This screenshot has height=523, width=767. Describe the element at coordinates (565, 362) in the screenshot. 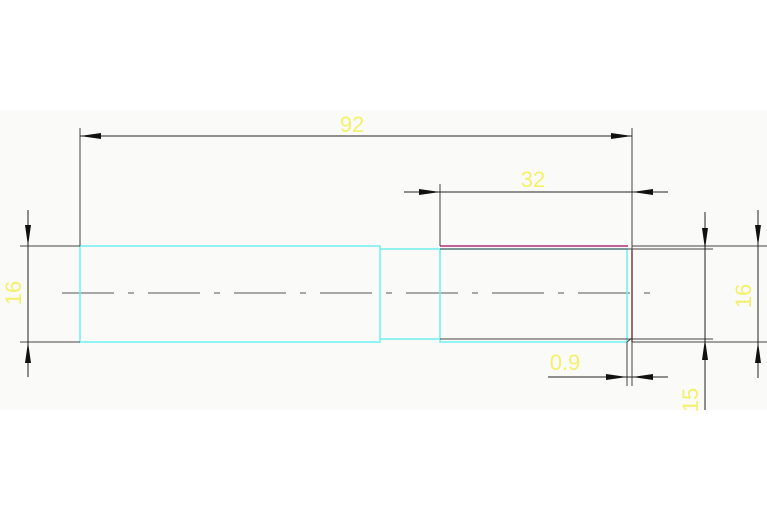

I see `dim-text-0-9: 0.9` at that location.